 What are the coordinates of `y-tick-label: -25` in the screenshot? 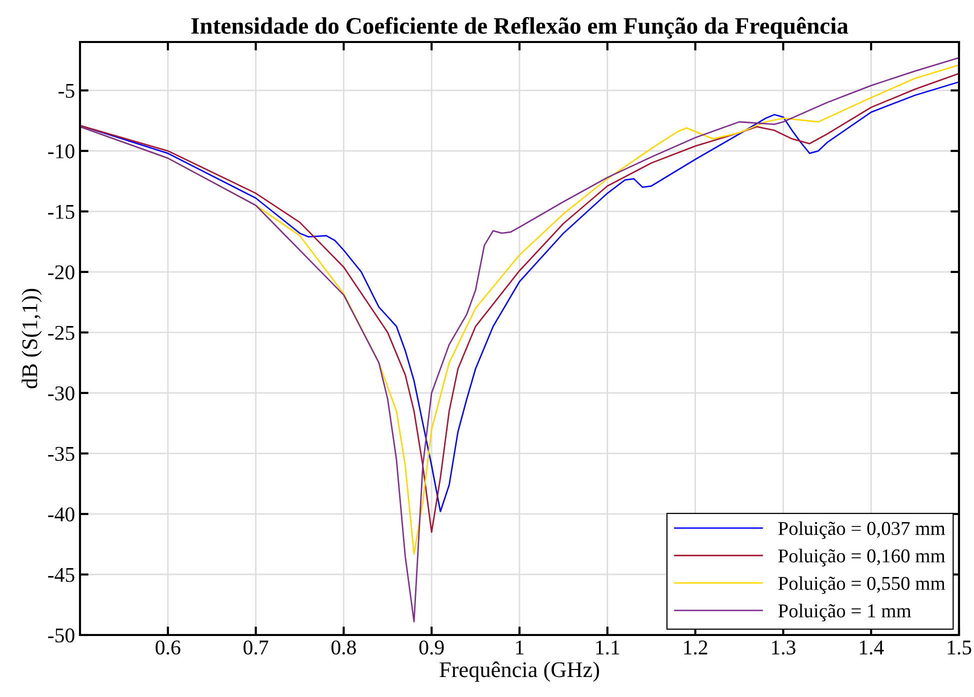 It's located at (61, 333).